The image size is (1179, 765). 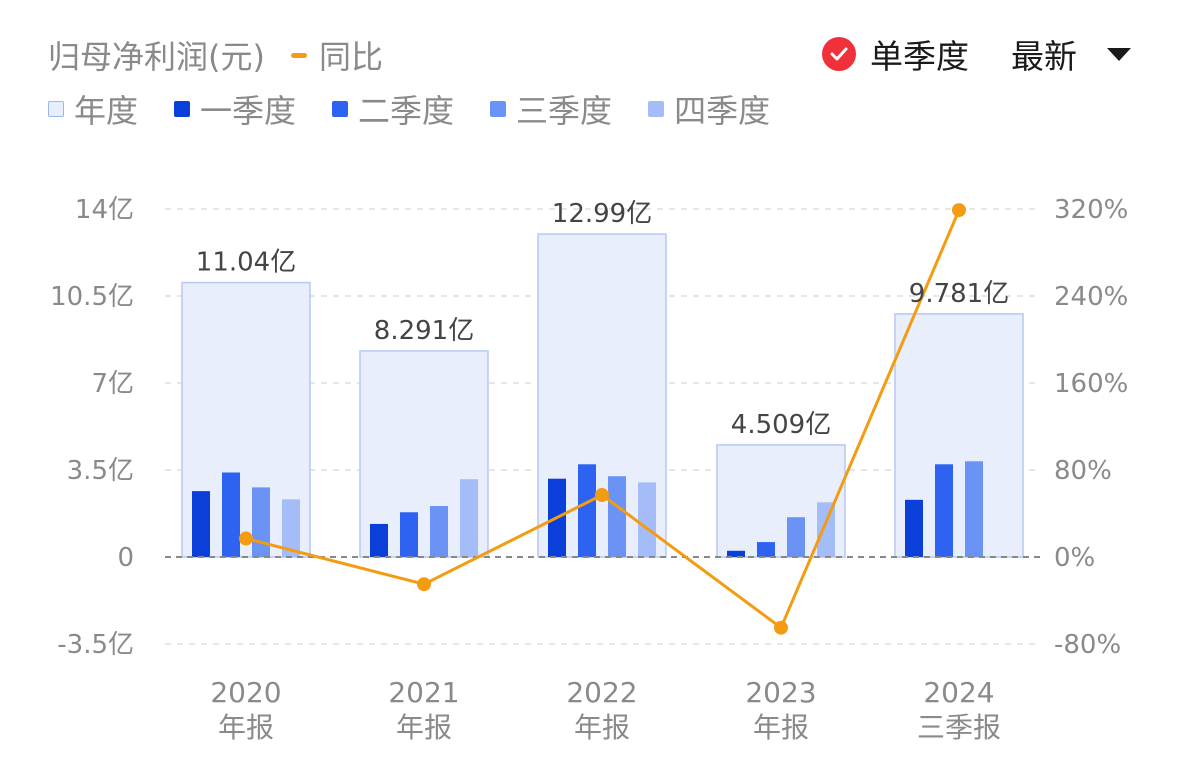 What do you see at coordinates (95, 645) in the screenshot?
I see `left-axis-tick-label: -3.5亿` at bounding box center [95, 645].